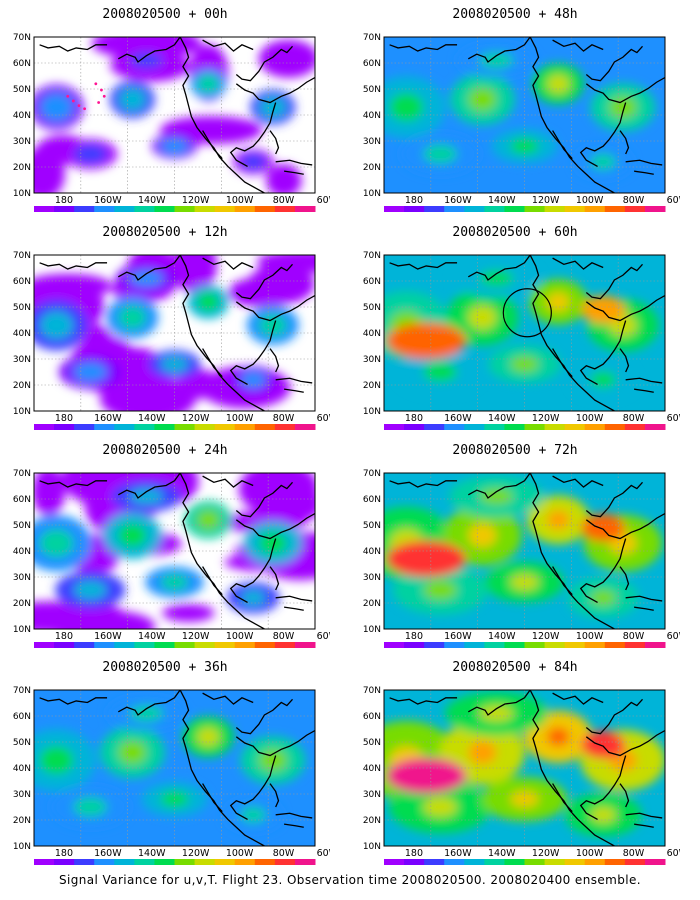 This screenshot has height=900, width=700. I want to click on panel-title: 2008020500 + 12h, so click(165, 232).